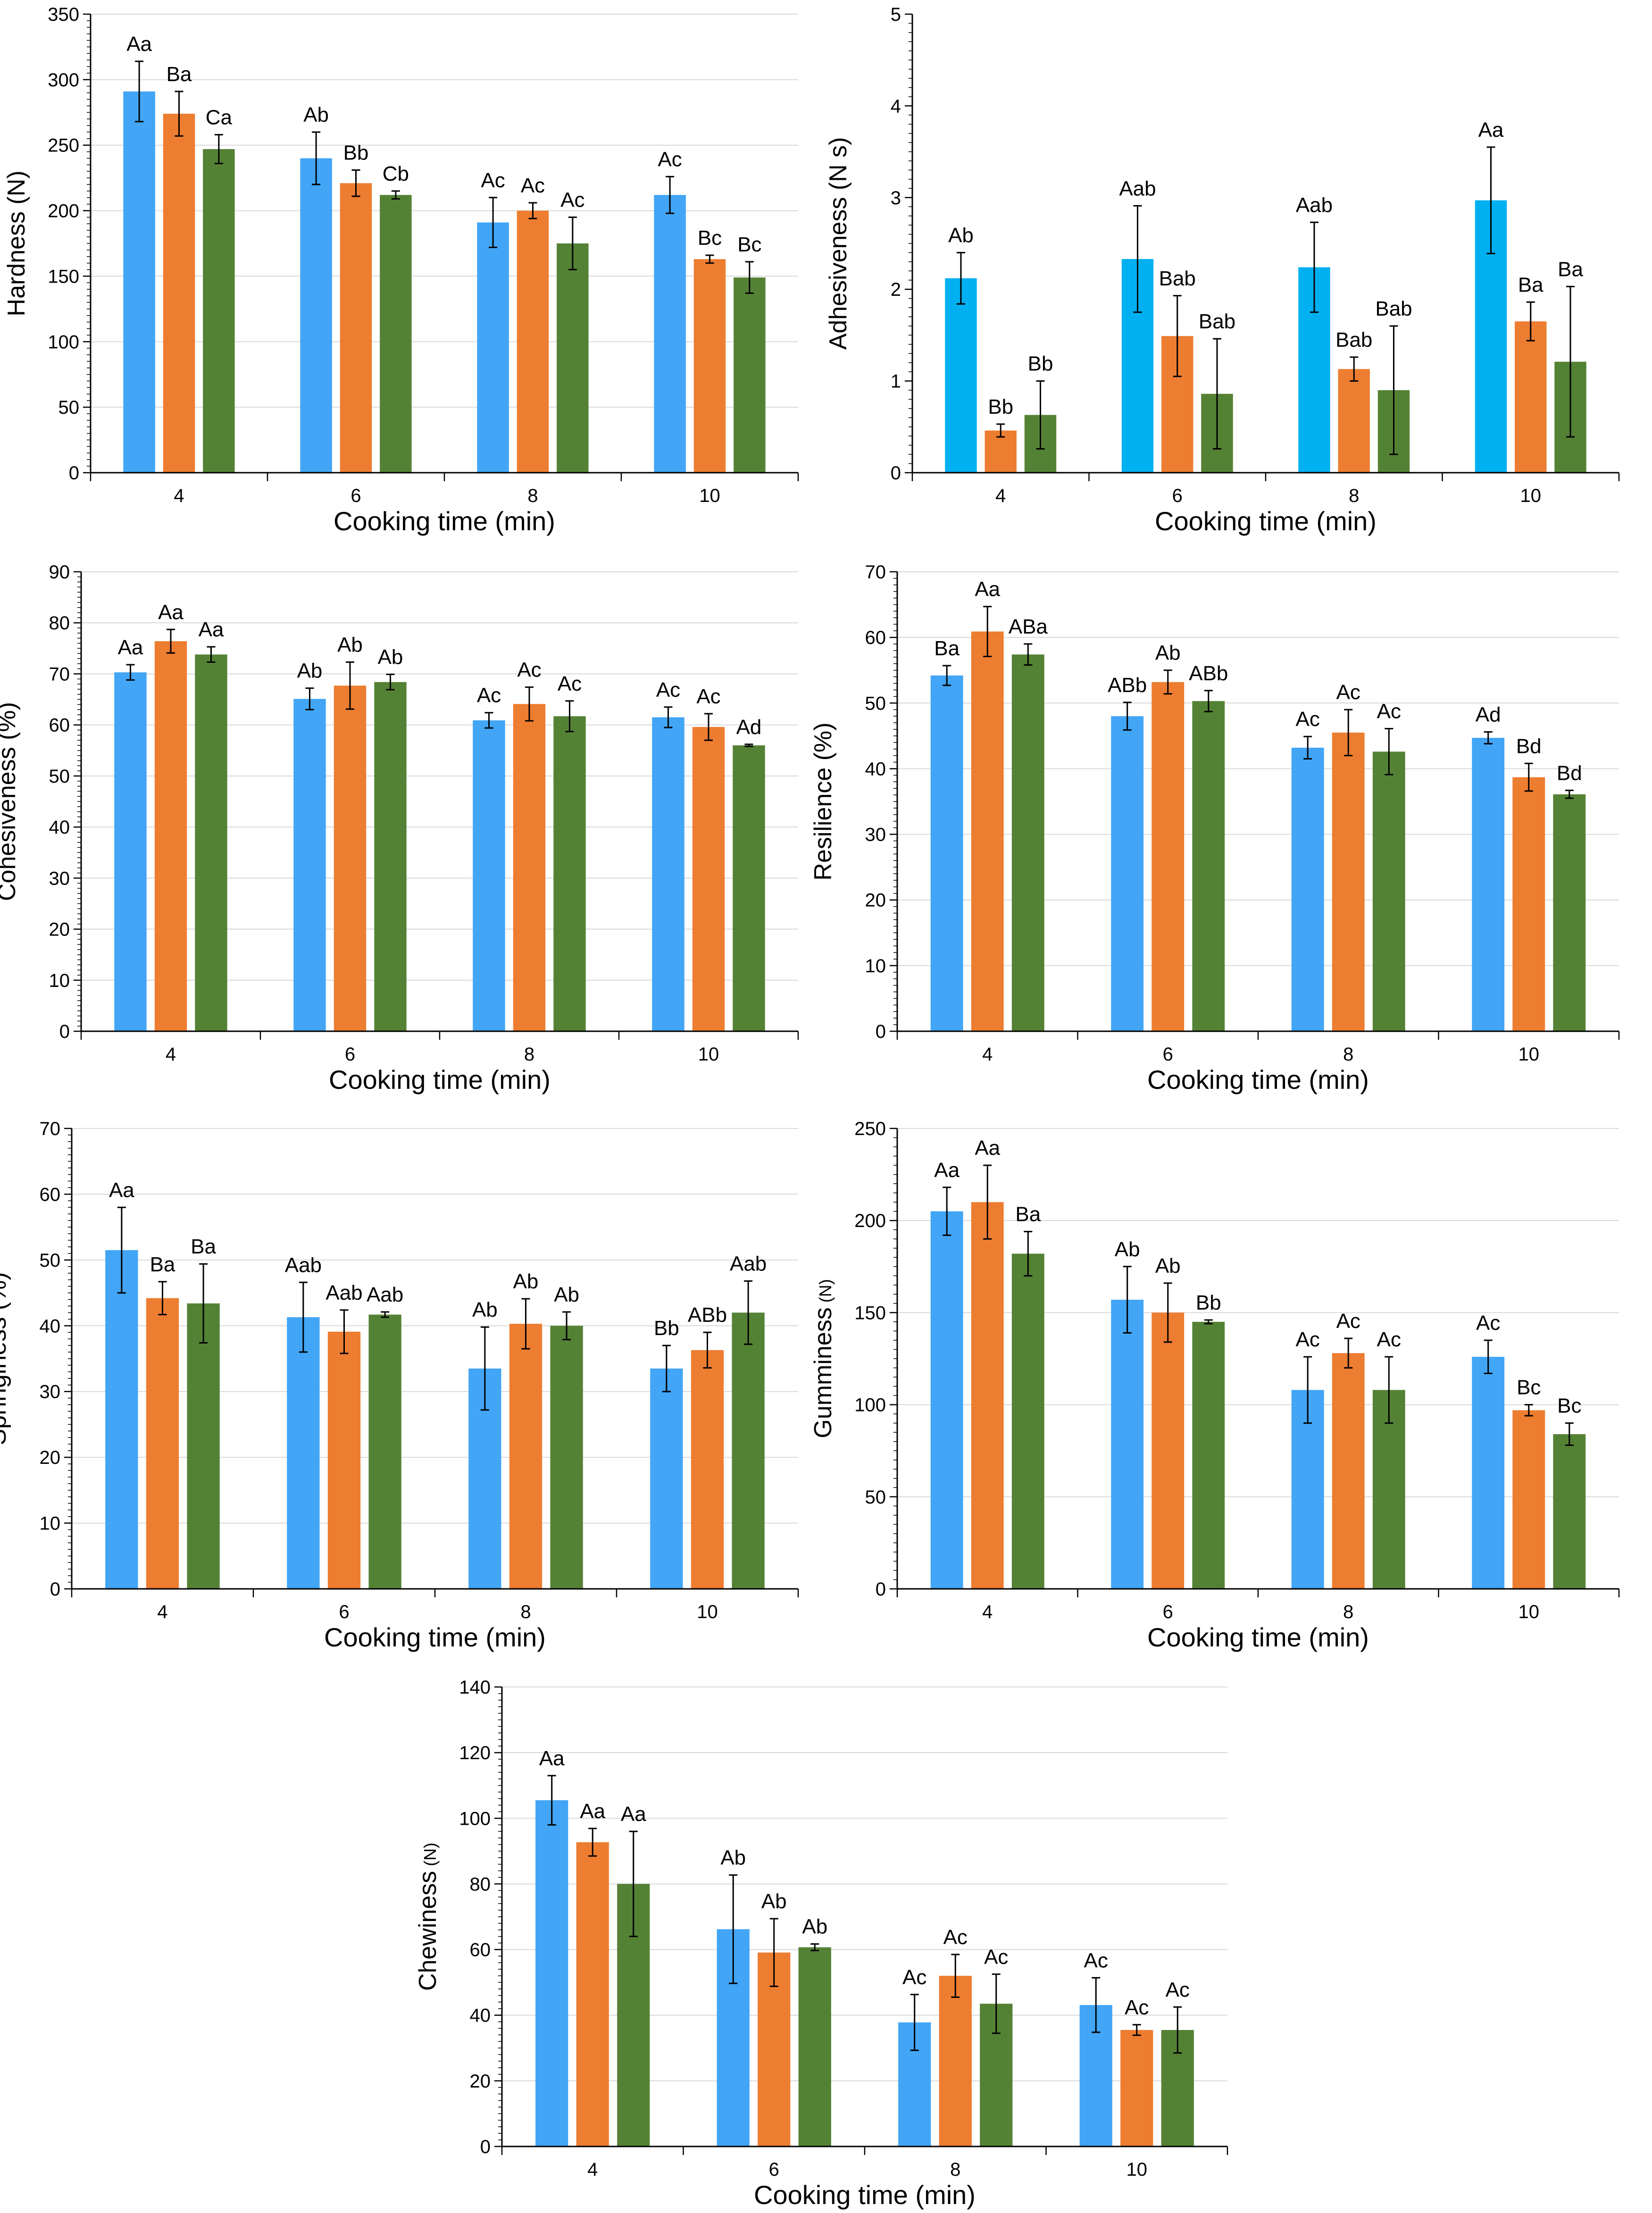  I want to click on y-axis-title: Hardness (N), so click(16, 243).